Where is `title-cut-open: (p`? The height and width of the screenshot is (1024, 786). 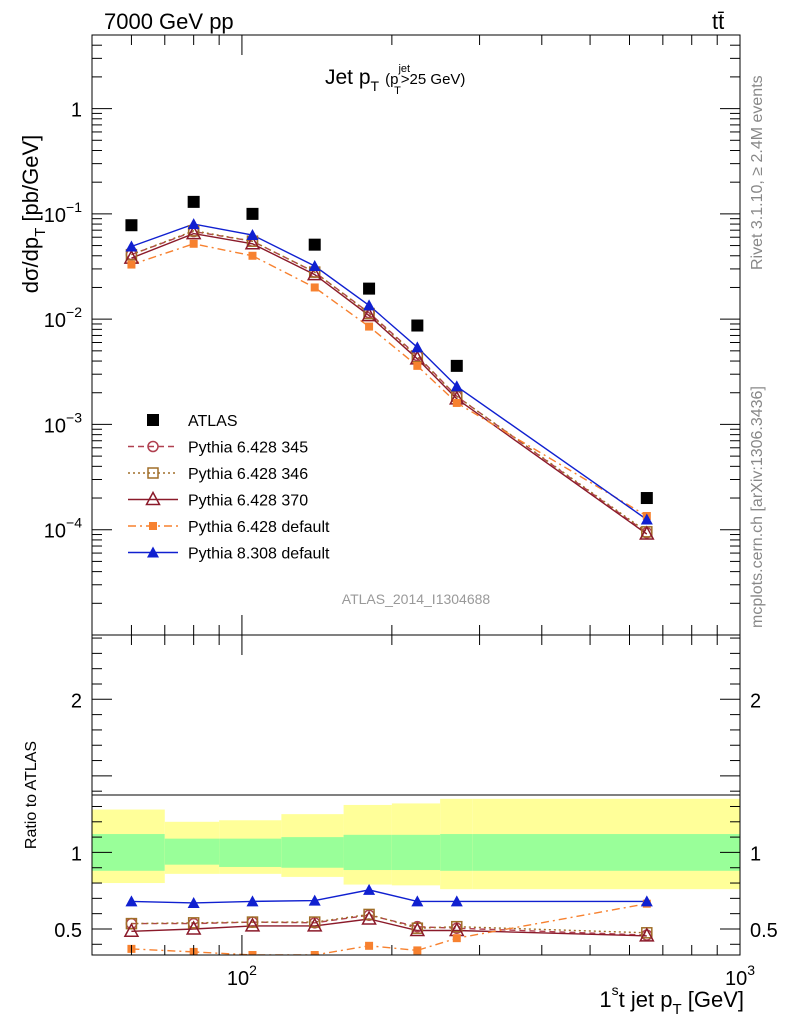
title-cut-open: (p is located at coordinates (391, 79).